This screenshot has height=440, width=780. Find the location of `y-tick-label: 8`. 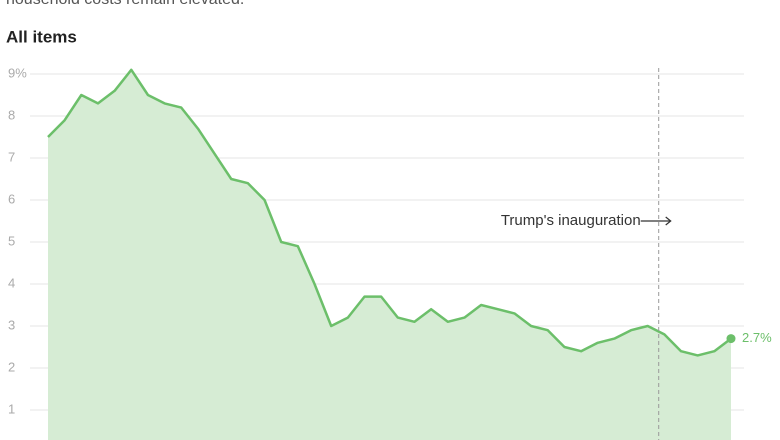

y-tick-label: 8 is located at coordinates (11, 114).